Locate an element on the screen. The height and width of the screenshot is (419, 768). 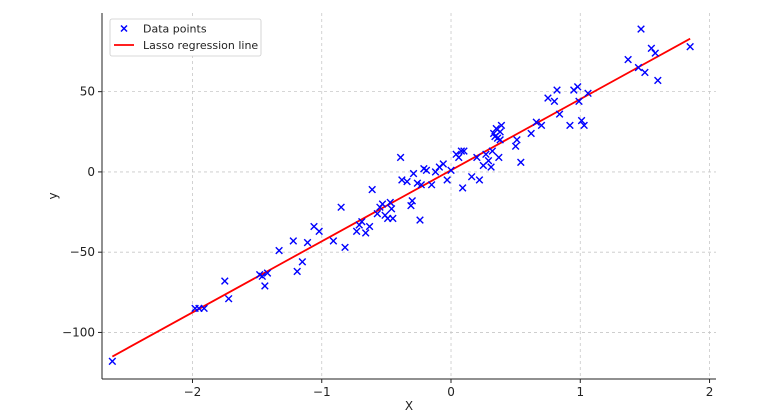
x-tick-label: 1 is located at coordinates (580, 392).